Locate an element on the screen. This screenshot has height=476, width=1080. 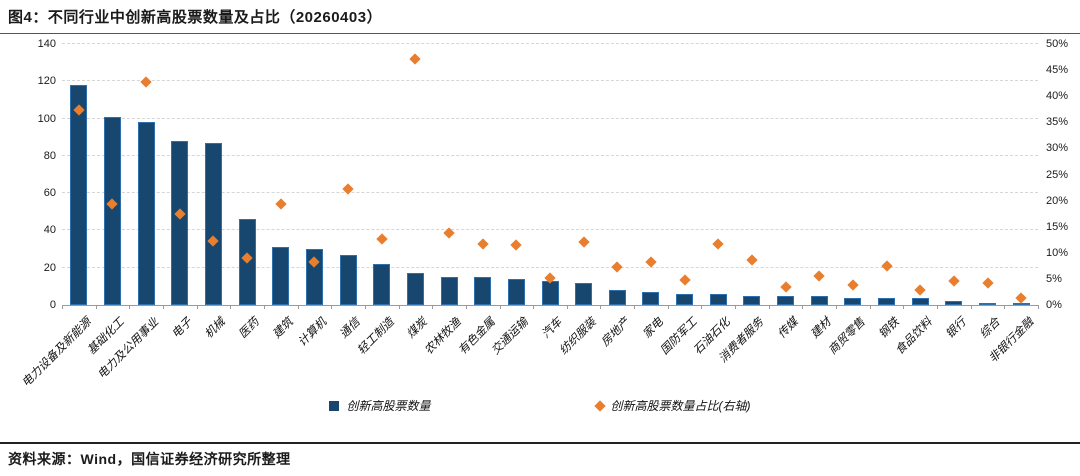
legend-item-count: 创新高股票数量 is located at coordinates (380, 405).